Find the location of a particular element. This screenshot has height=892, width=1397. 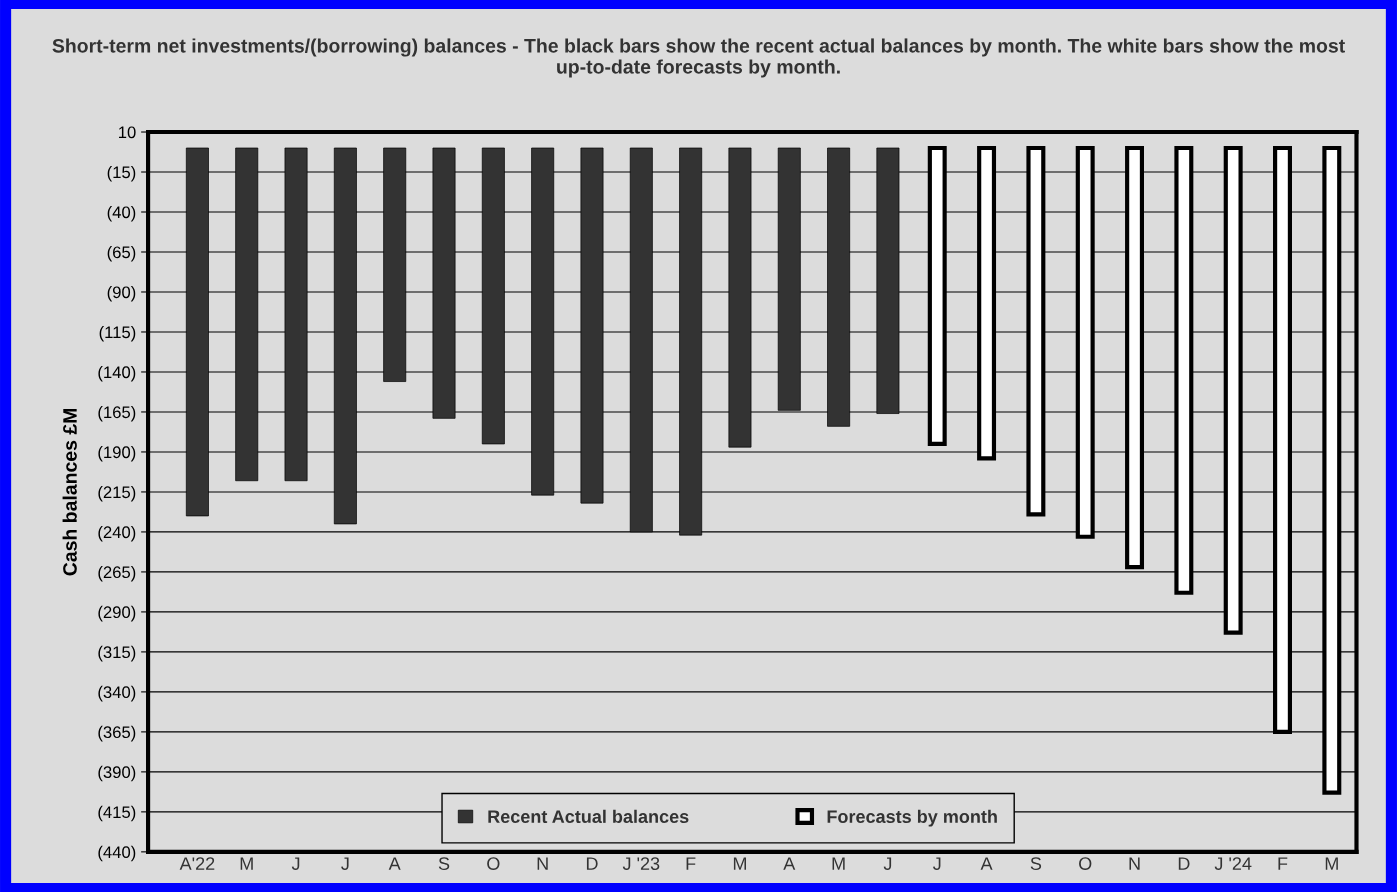

y-tick-label: (140) is located at coordinates (117, 373).